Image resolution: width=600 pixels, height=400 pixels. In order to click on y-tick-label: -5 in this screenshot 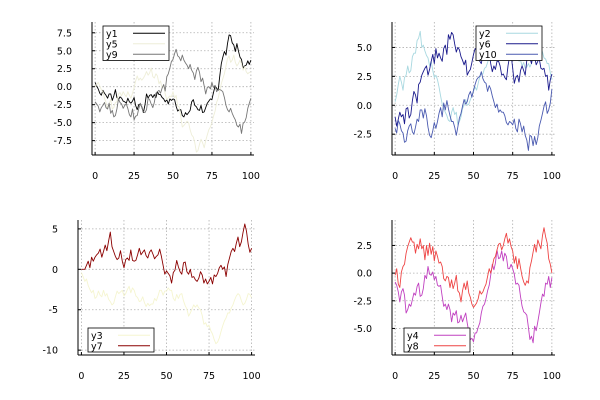, I will do `click(53, 310)`.